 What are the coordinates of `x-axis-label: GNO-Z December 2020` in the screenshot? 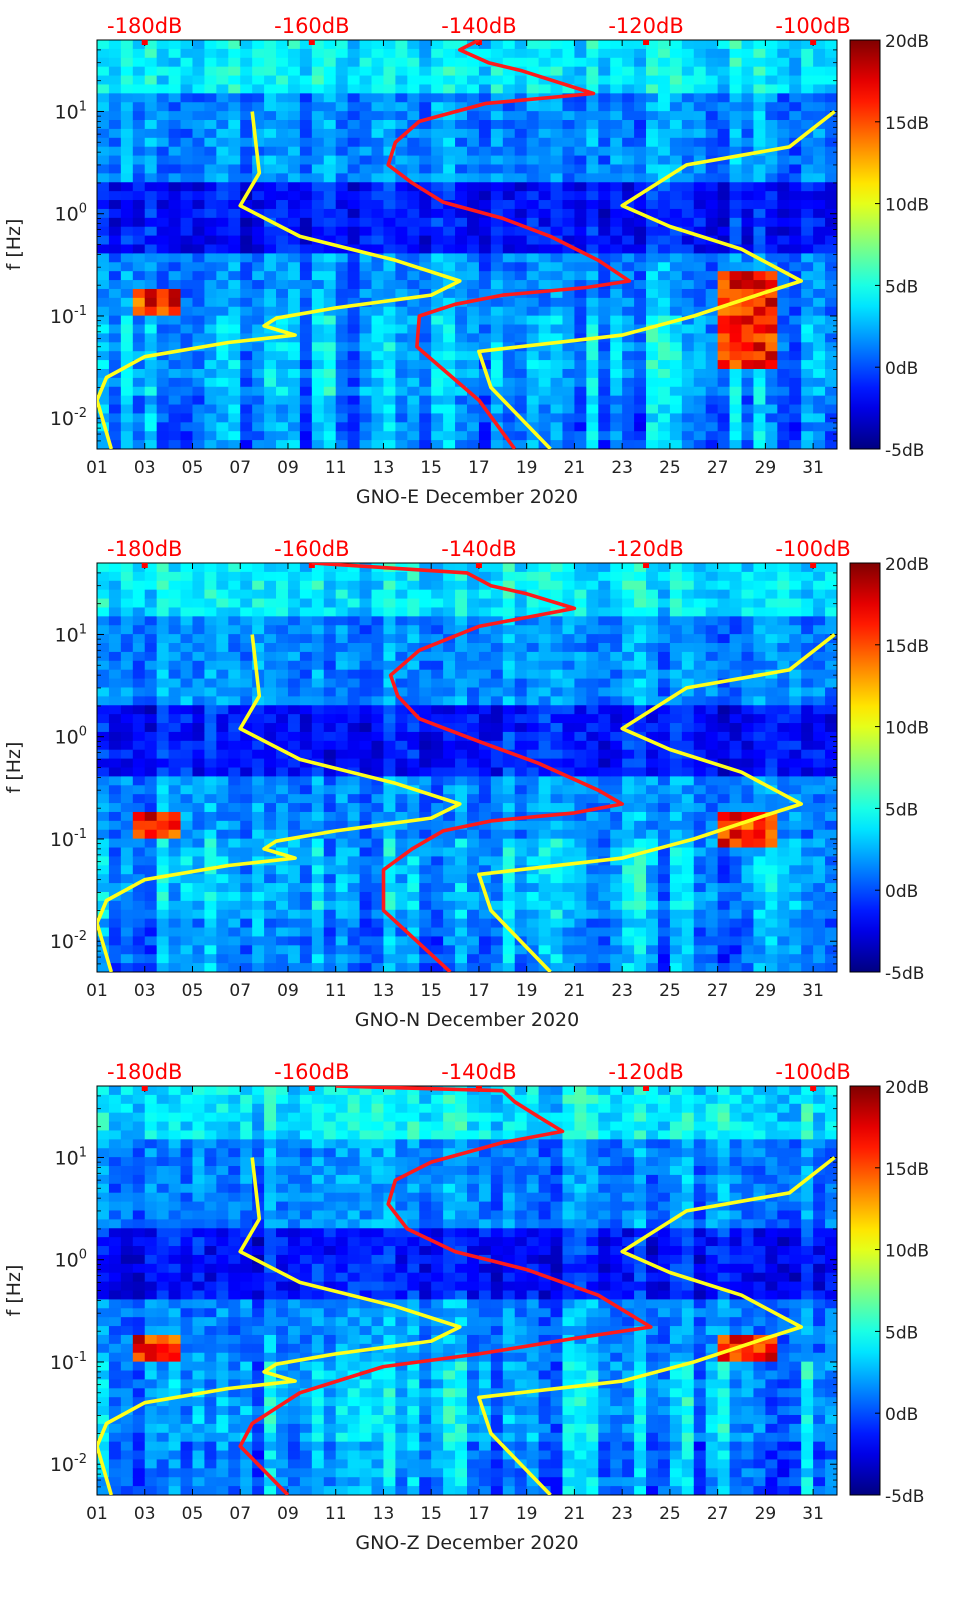 It's located at (466, 1543).